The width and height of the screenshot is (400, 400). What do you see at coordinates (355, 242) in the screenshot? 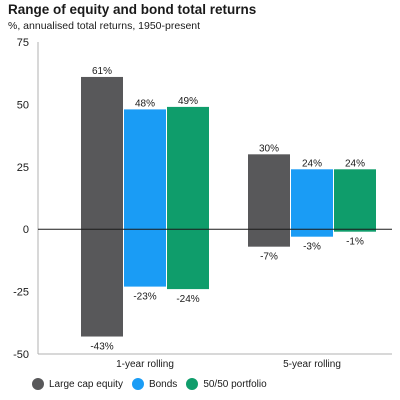
I see `data-label-low: -1%` at bounding box center [355, 242].